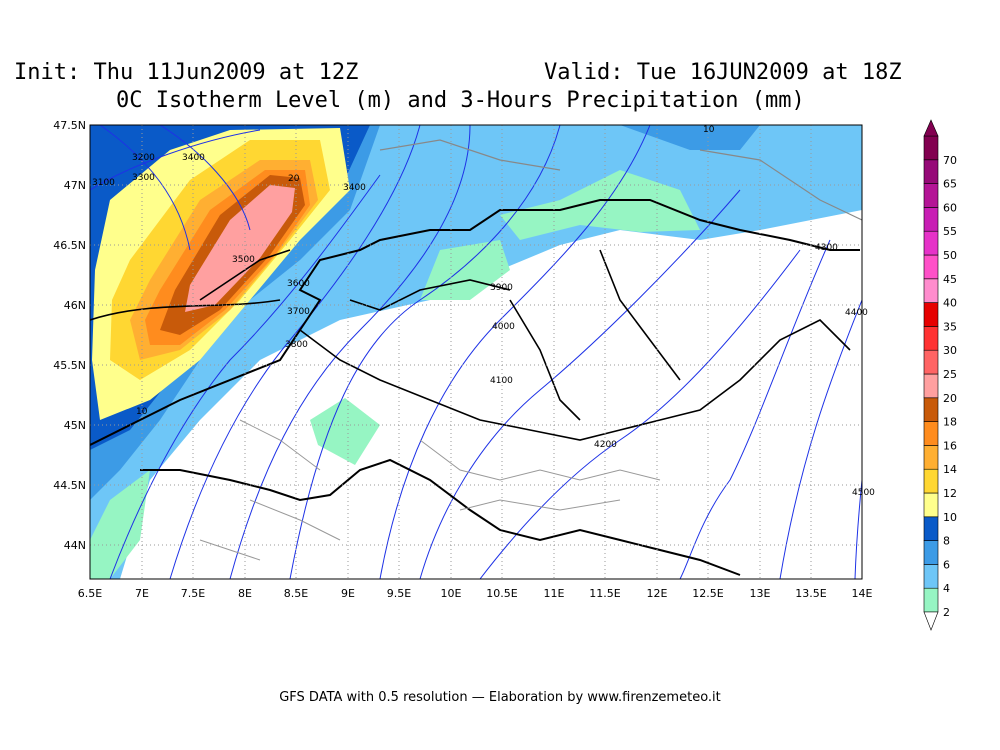 Image resolution: width=1000 pixels, height=750 pixels. I want to click on lon-tick: 10E, so click(451, 593).